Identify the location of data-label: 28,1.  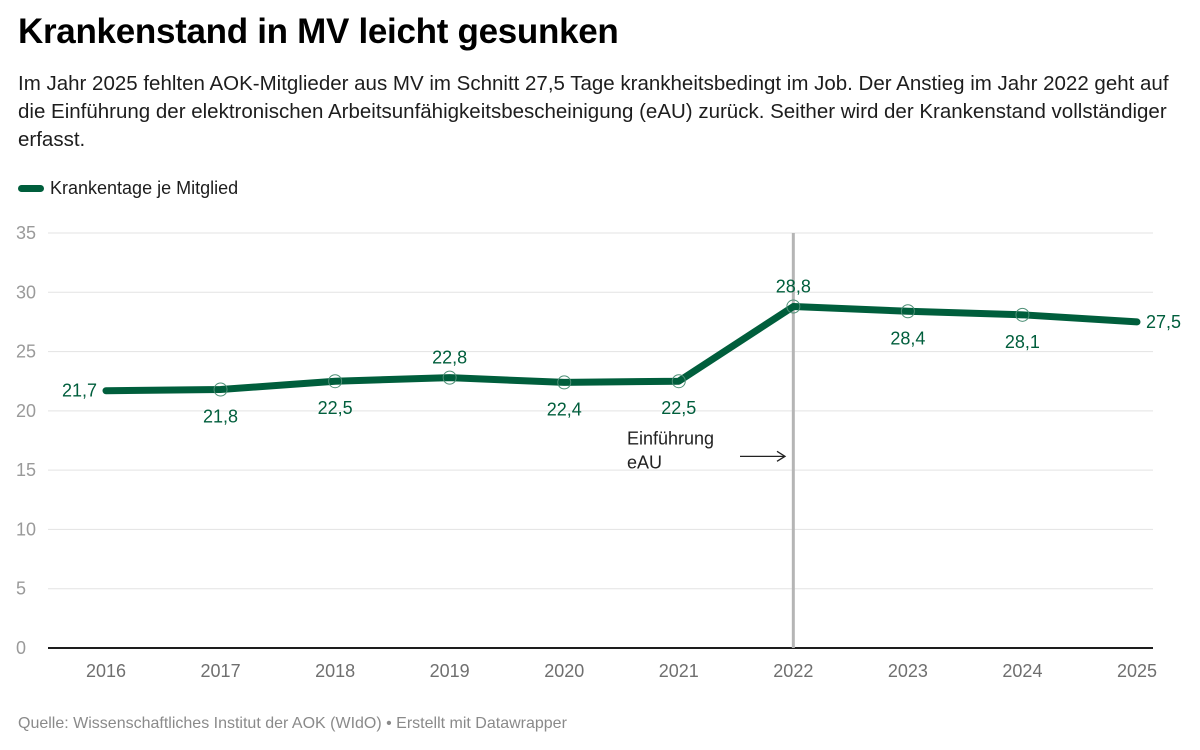
(1022, 342).